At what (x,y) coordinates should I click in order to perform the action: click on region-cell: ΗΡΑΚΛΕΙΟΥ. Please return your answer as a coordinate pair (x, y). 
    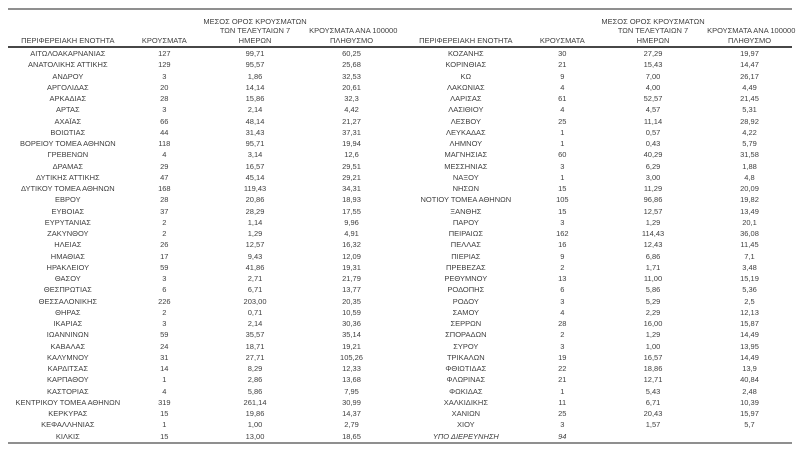
    Looking at the image, I should click on (68, 267).